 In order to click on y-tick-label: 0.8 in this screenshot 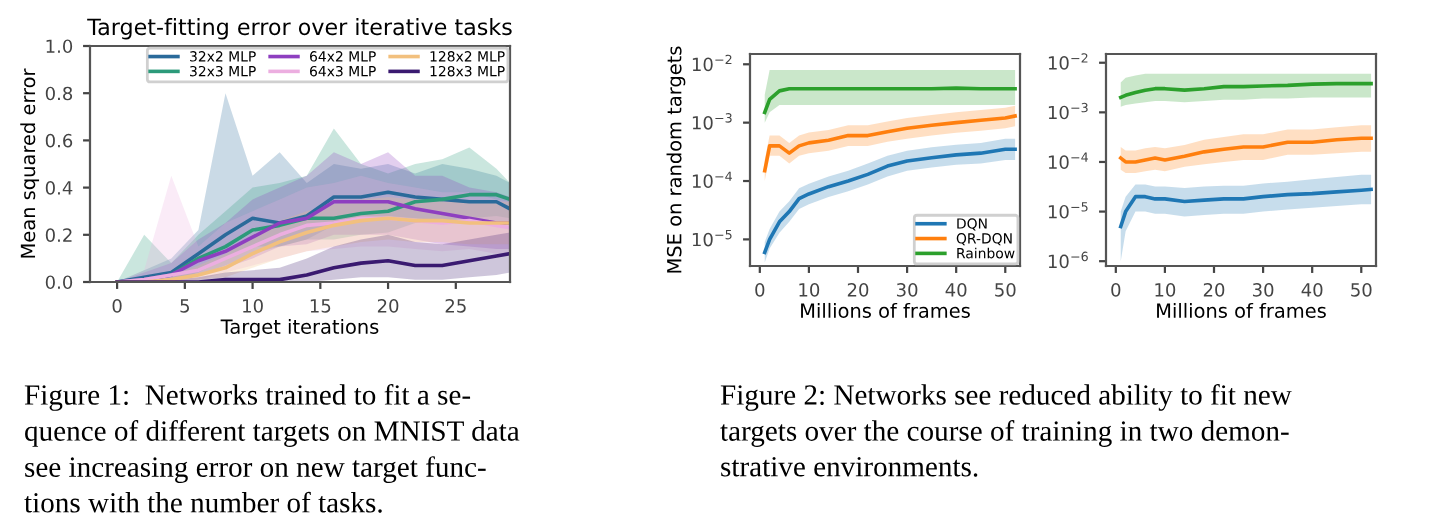, I will do `click(59, 93)`.